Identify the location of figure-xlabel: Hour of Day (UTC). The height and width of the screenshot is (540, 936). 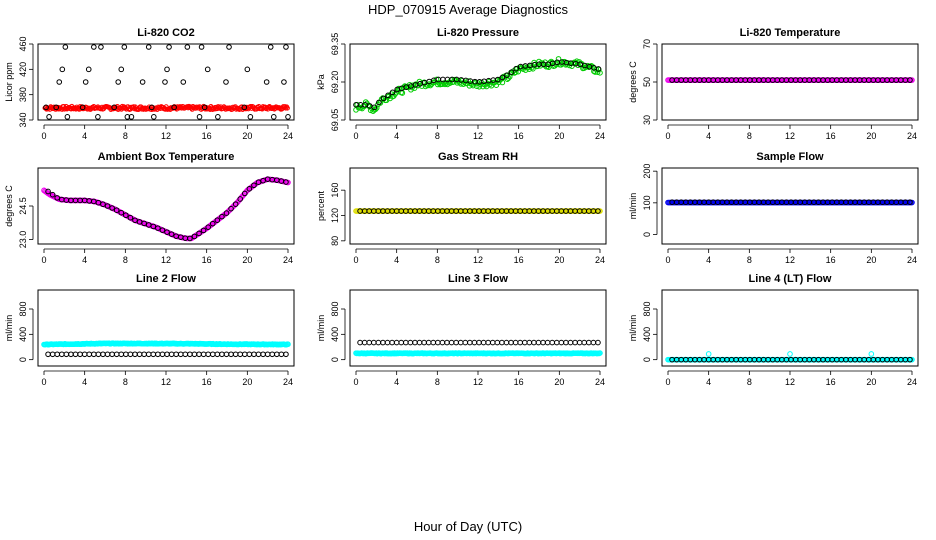
(468, 526).